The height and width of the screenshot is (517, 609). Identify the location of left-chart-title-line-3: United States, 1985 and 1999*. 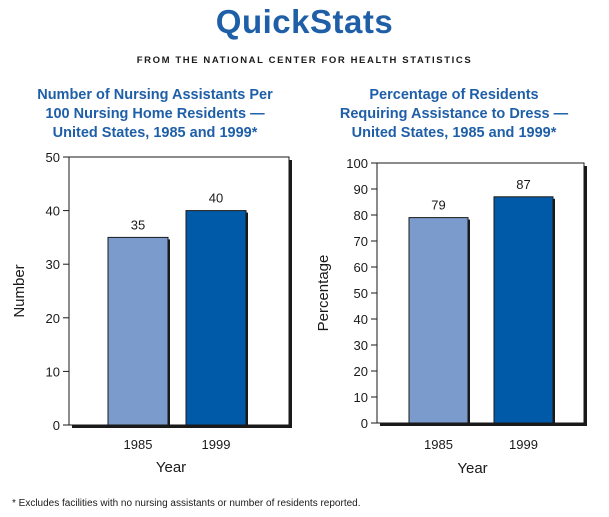
(155, 133).